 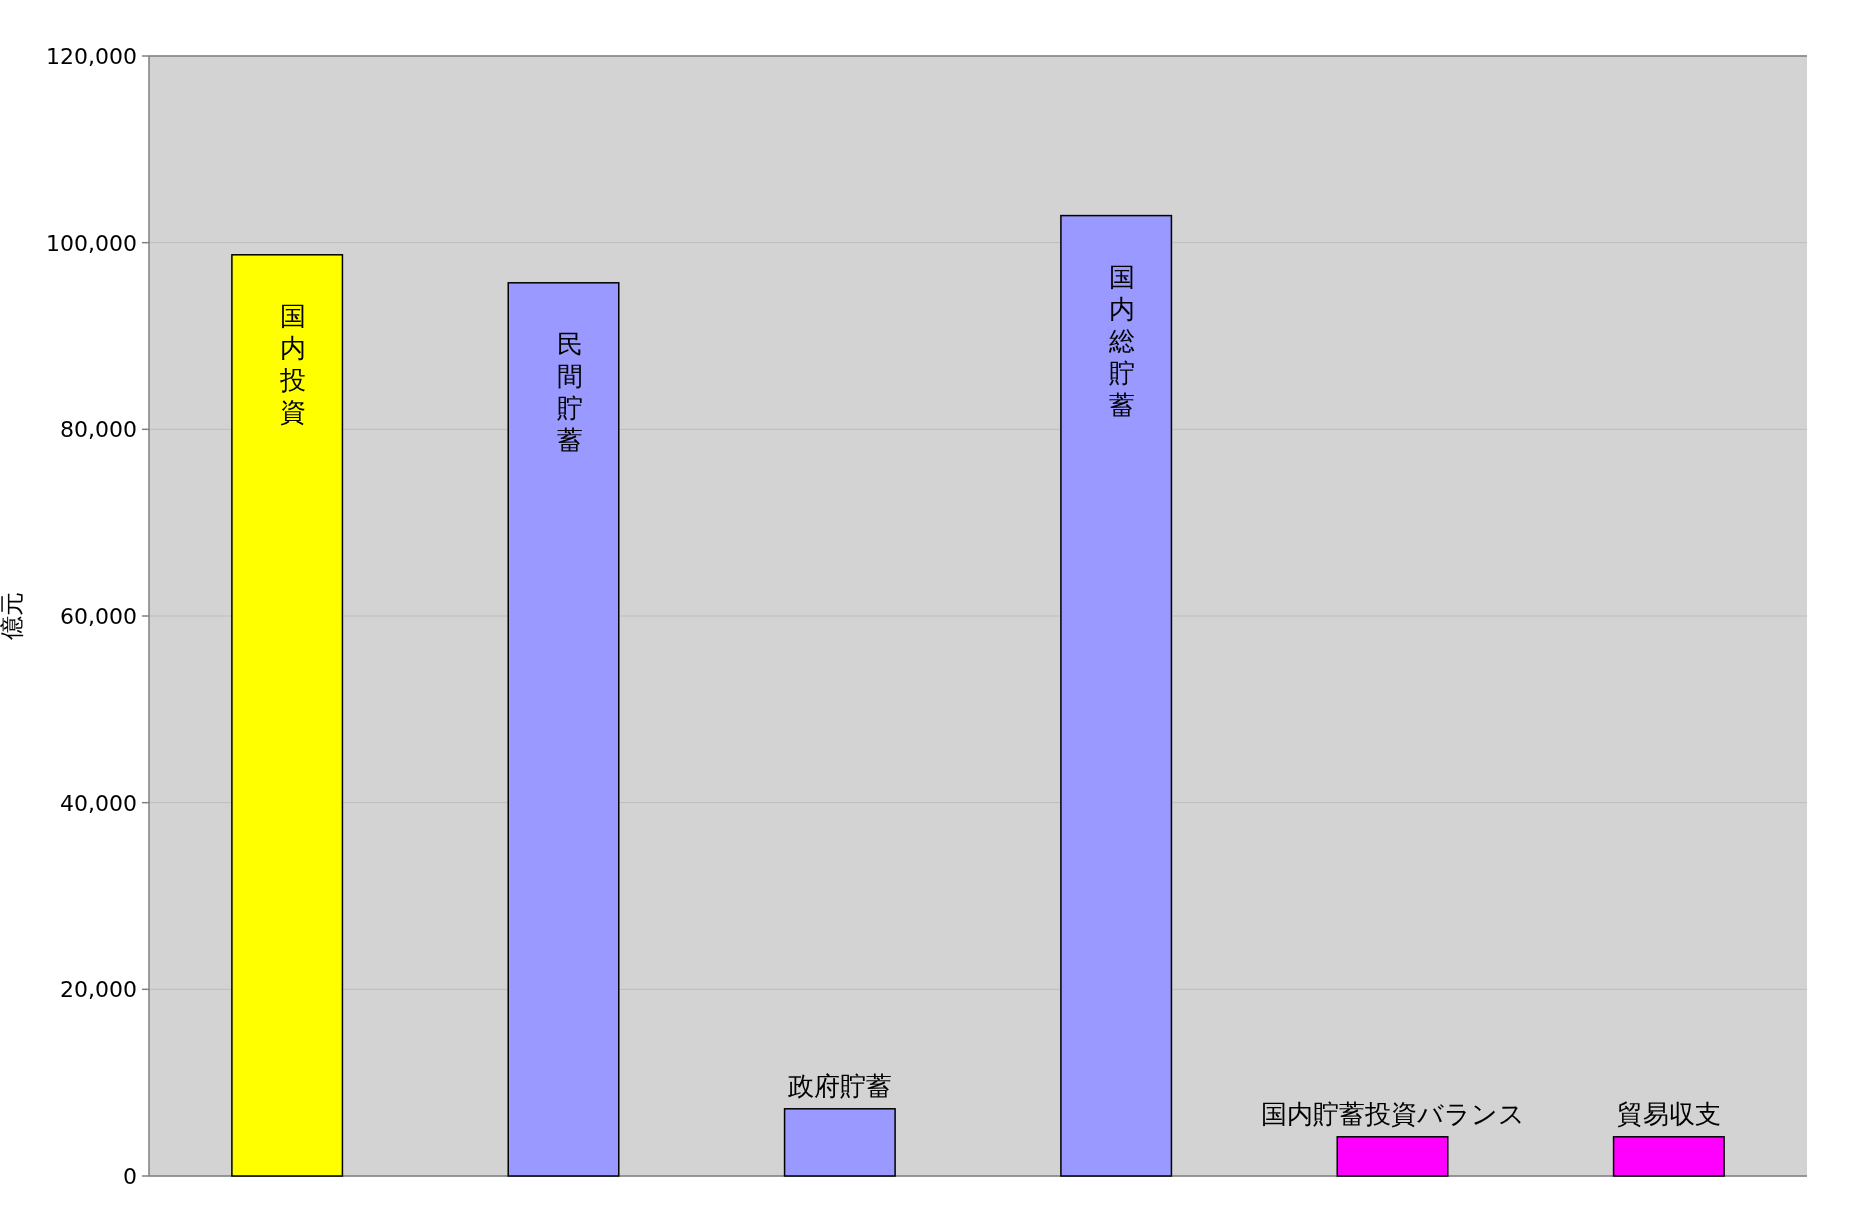 What do you see at coordinates (98, 616) in the screenshot?
I see `y-tick-label: 60,000` at bounding box center [98, 616].